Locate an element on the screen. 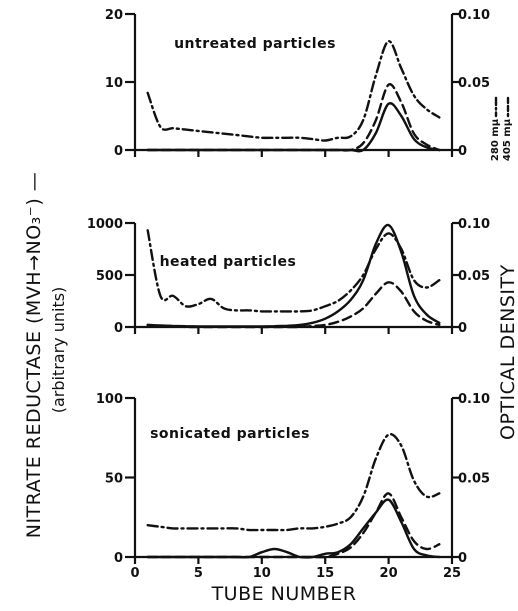 The height and width of the screenshot is (611, 518). left-axis-label-units: (arbitrary units) is located at coordinates (58, 350).